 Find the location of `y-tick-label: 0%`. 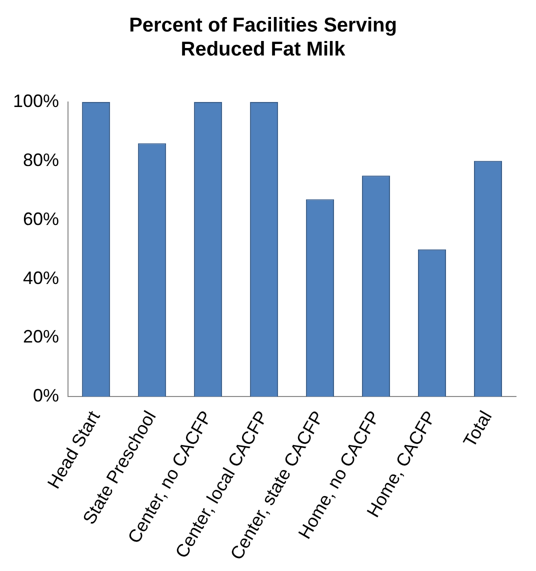

y-tick-label: 0% is located at coordinates (46, 396).